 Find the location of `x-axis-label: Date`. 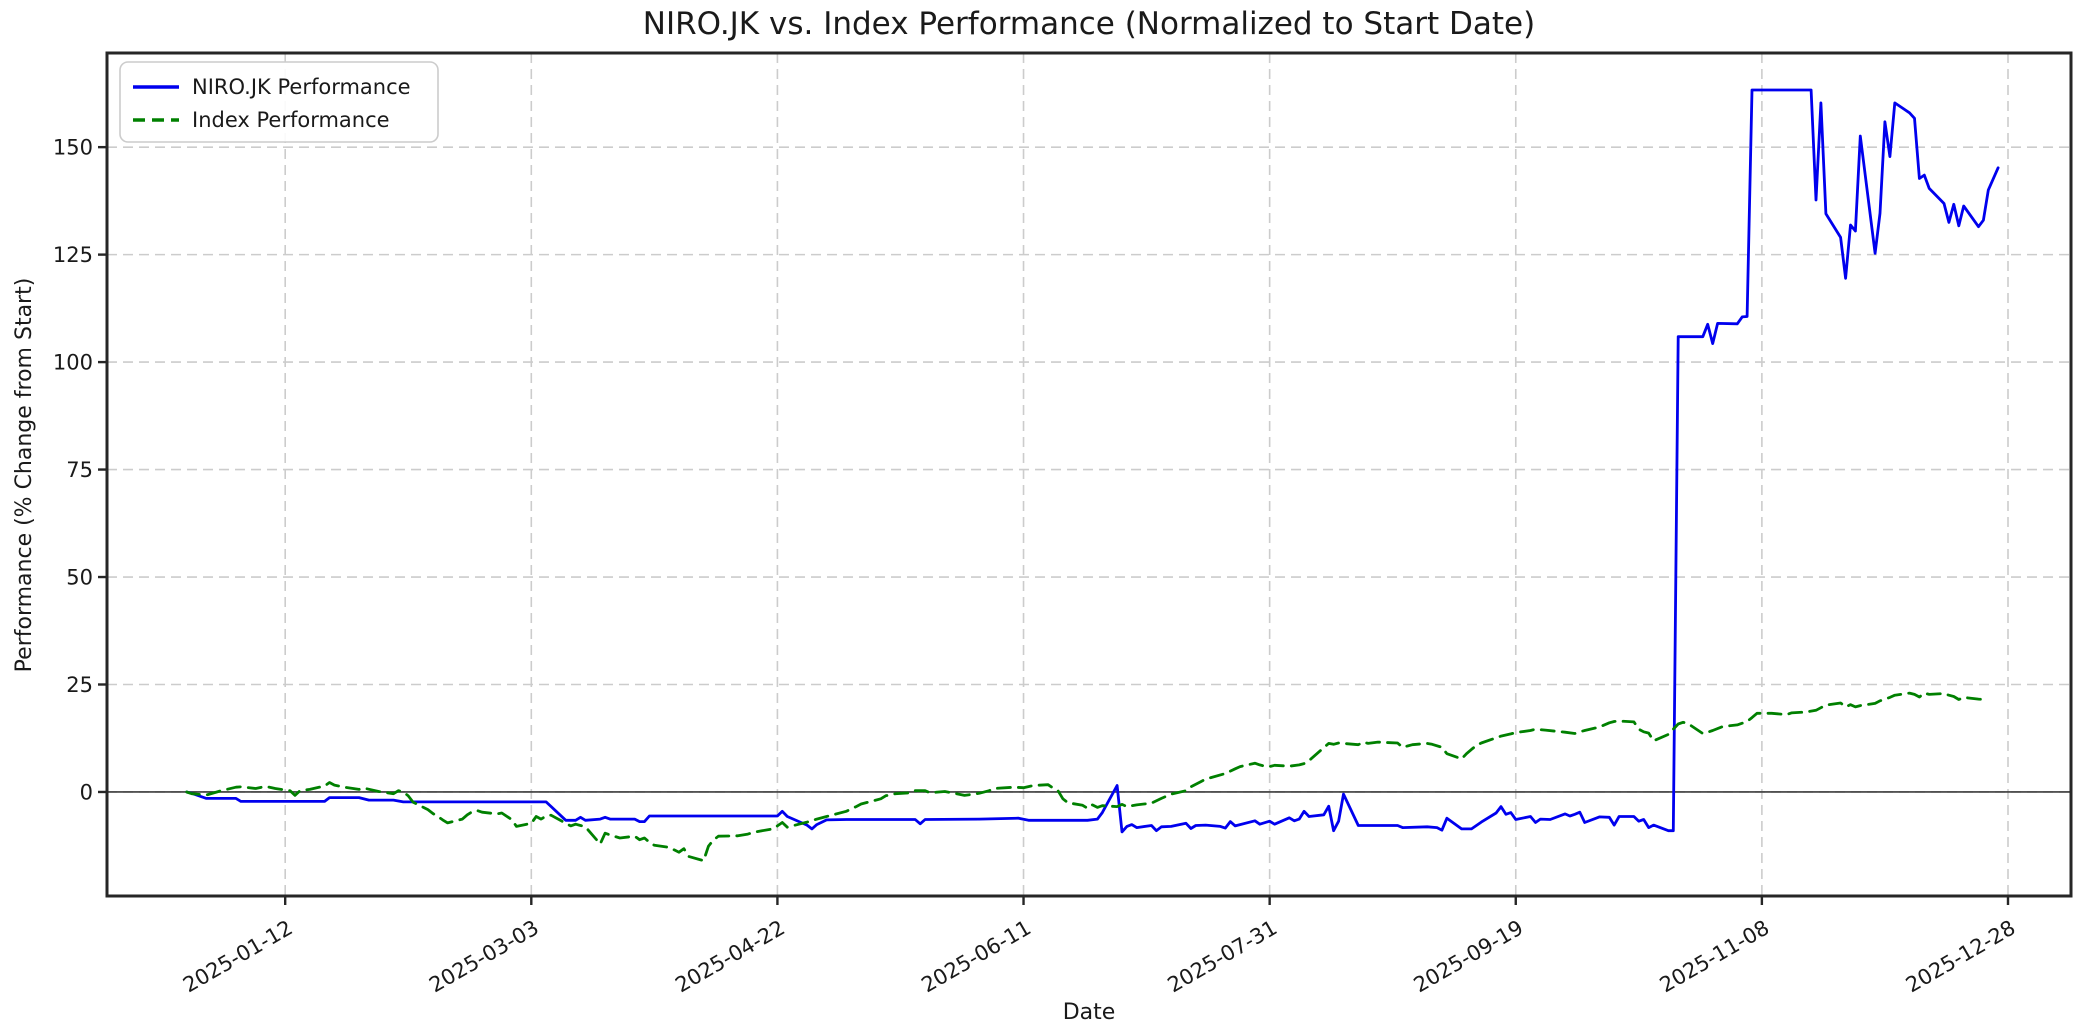

x-axis-label: Date is located at coordinates (1089, 1012).